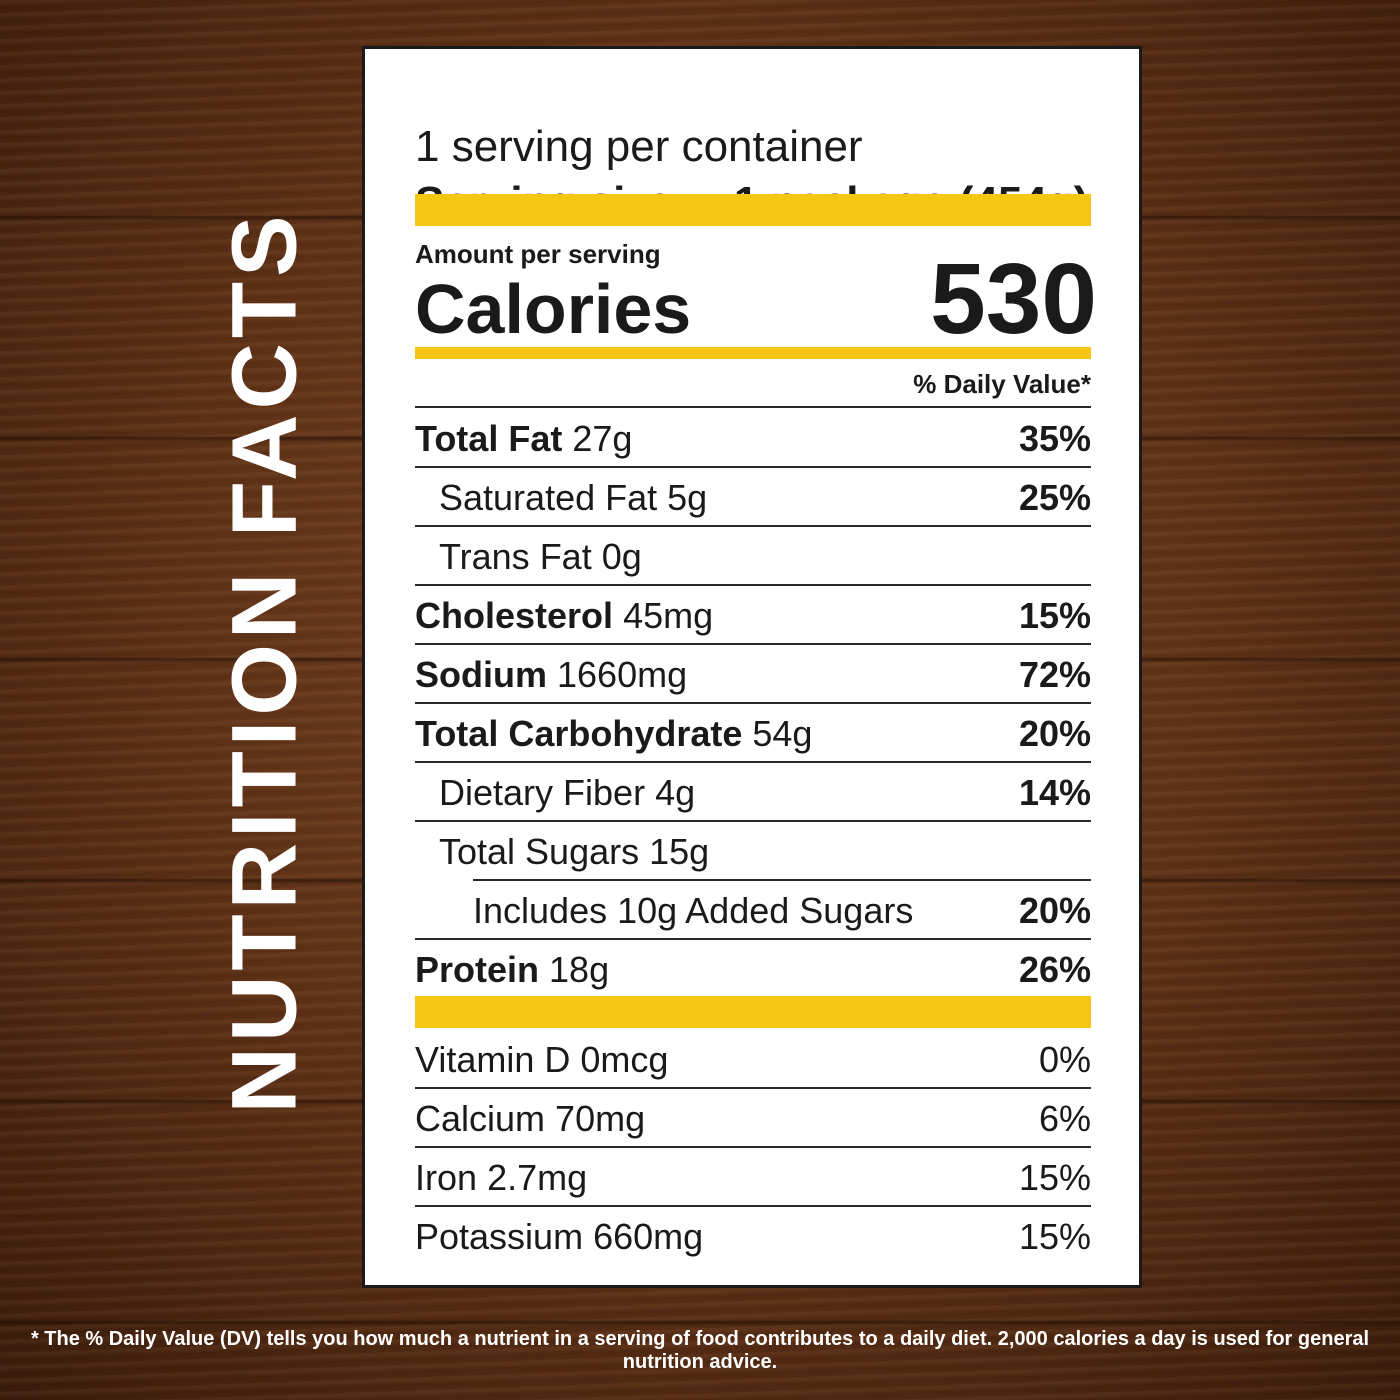 This screenshot has height=1400, width=1400. I want to click on nutrient-amount: 0g, so click(621, 556).